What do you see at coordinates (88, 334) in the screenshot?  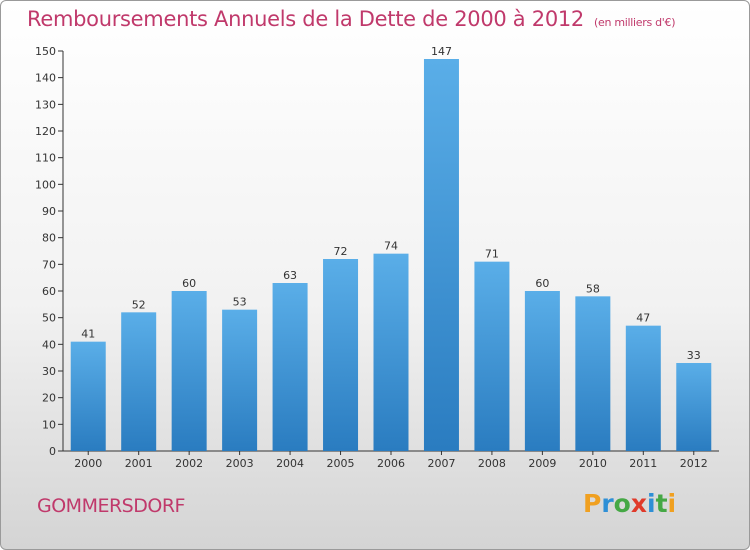 I see `bar-value-label: 41` at bounding box center [88, 334].